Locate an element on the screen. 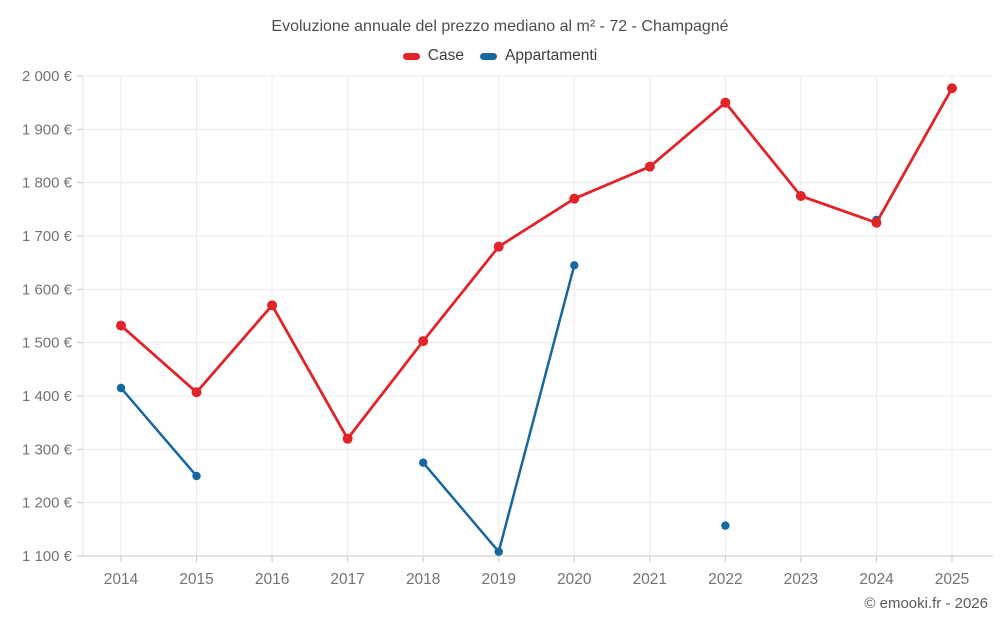 The width and height of the screenshot is (1000, 625). case-point-2023 is located at coordinates (800, 196).